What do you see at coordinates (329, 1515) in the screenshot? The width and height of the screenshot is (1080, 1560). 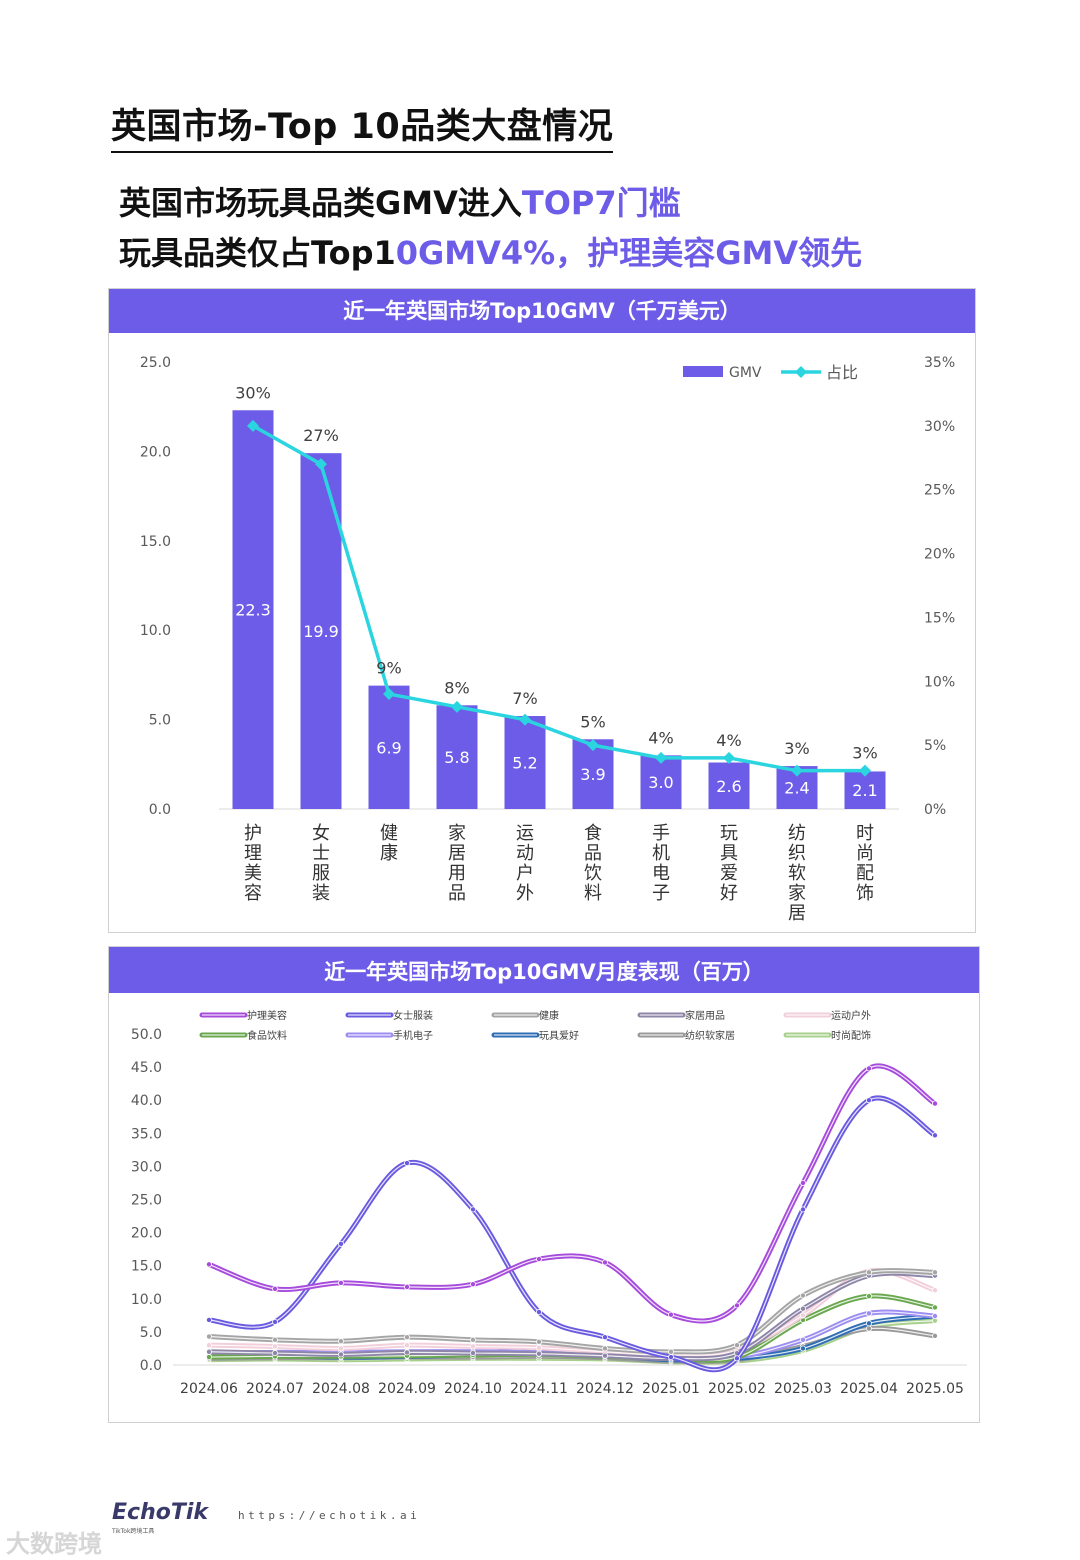 I see `footer-url: https://echotik.ai` at bounding box center [329, 1515].